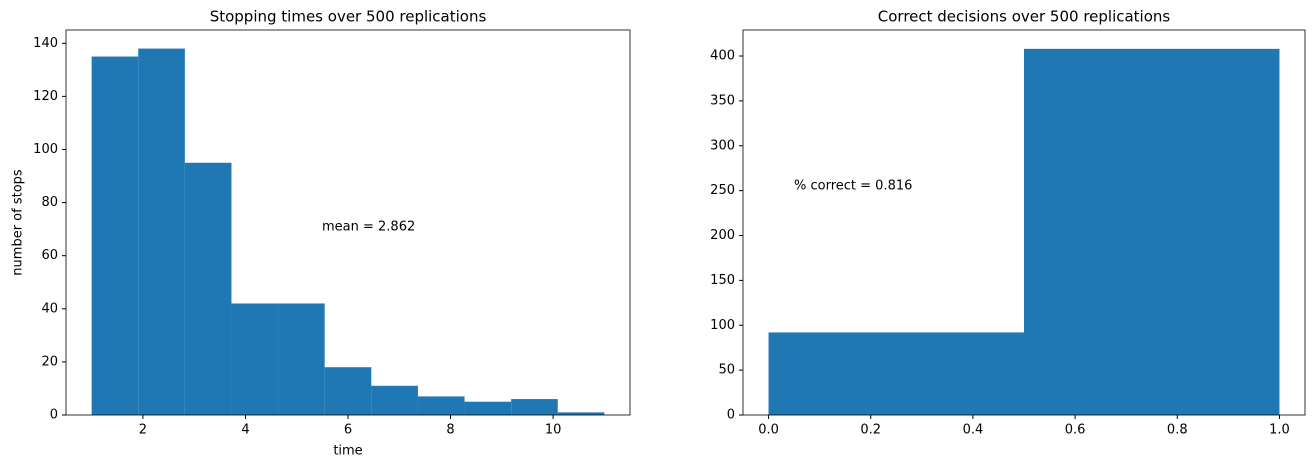  What do you see at coordinates (18, 222) in the screenshot?
I see `y-axis-label: number of stops` at bounding box center [18, 222].